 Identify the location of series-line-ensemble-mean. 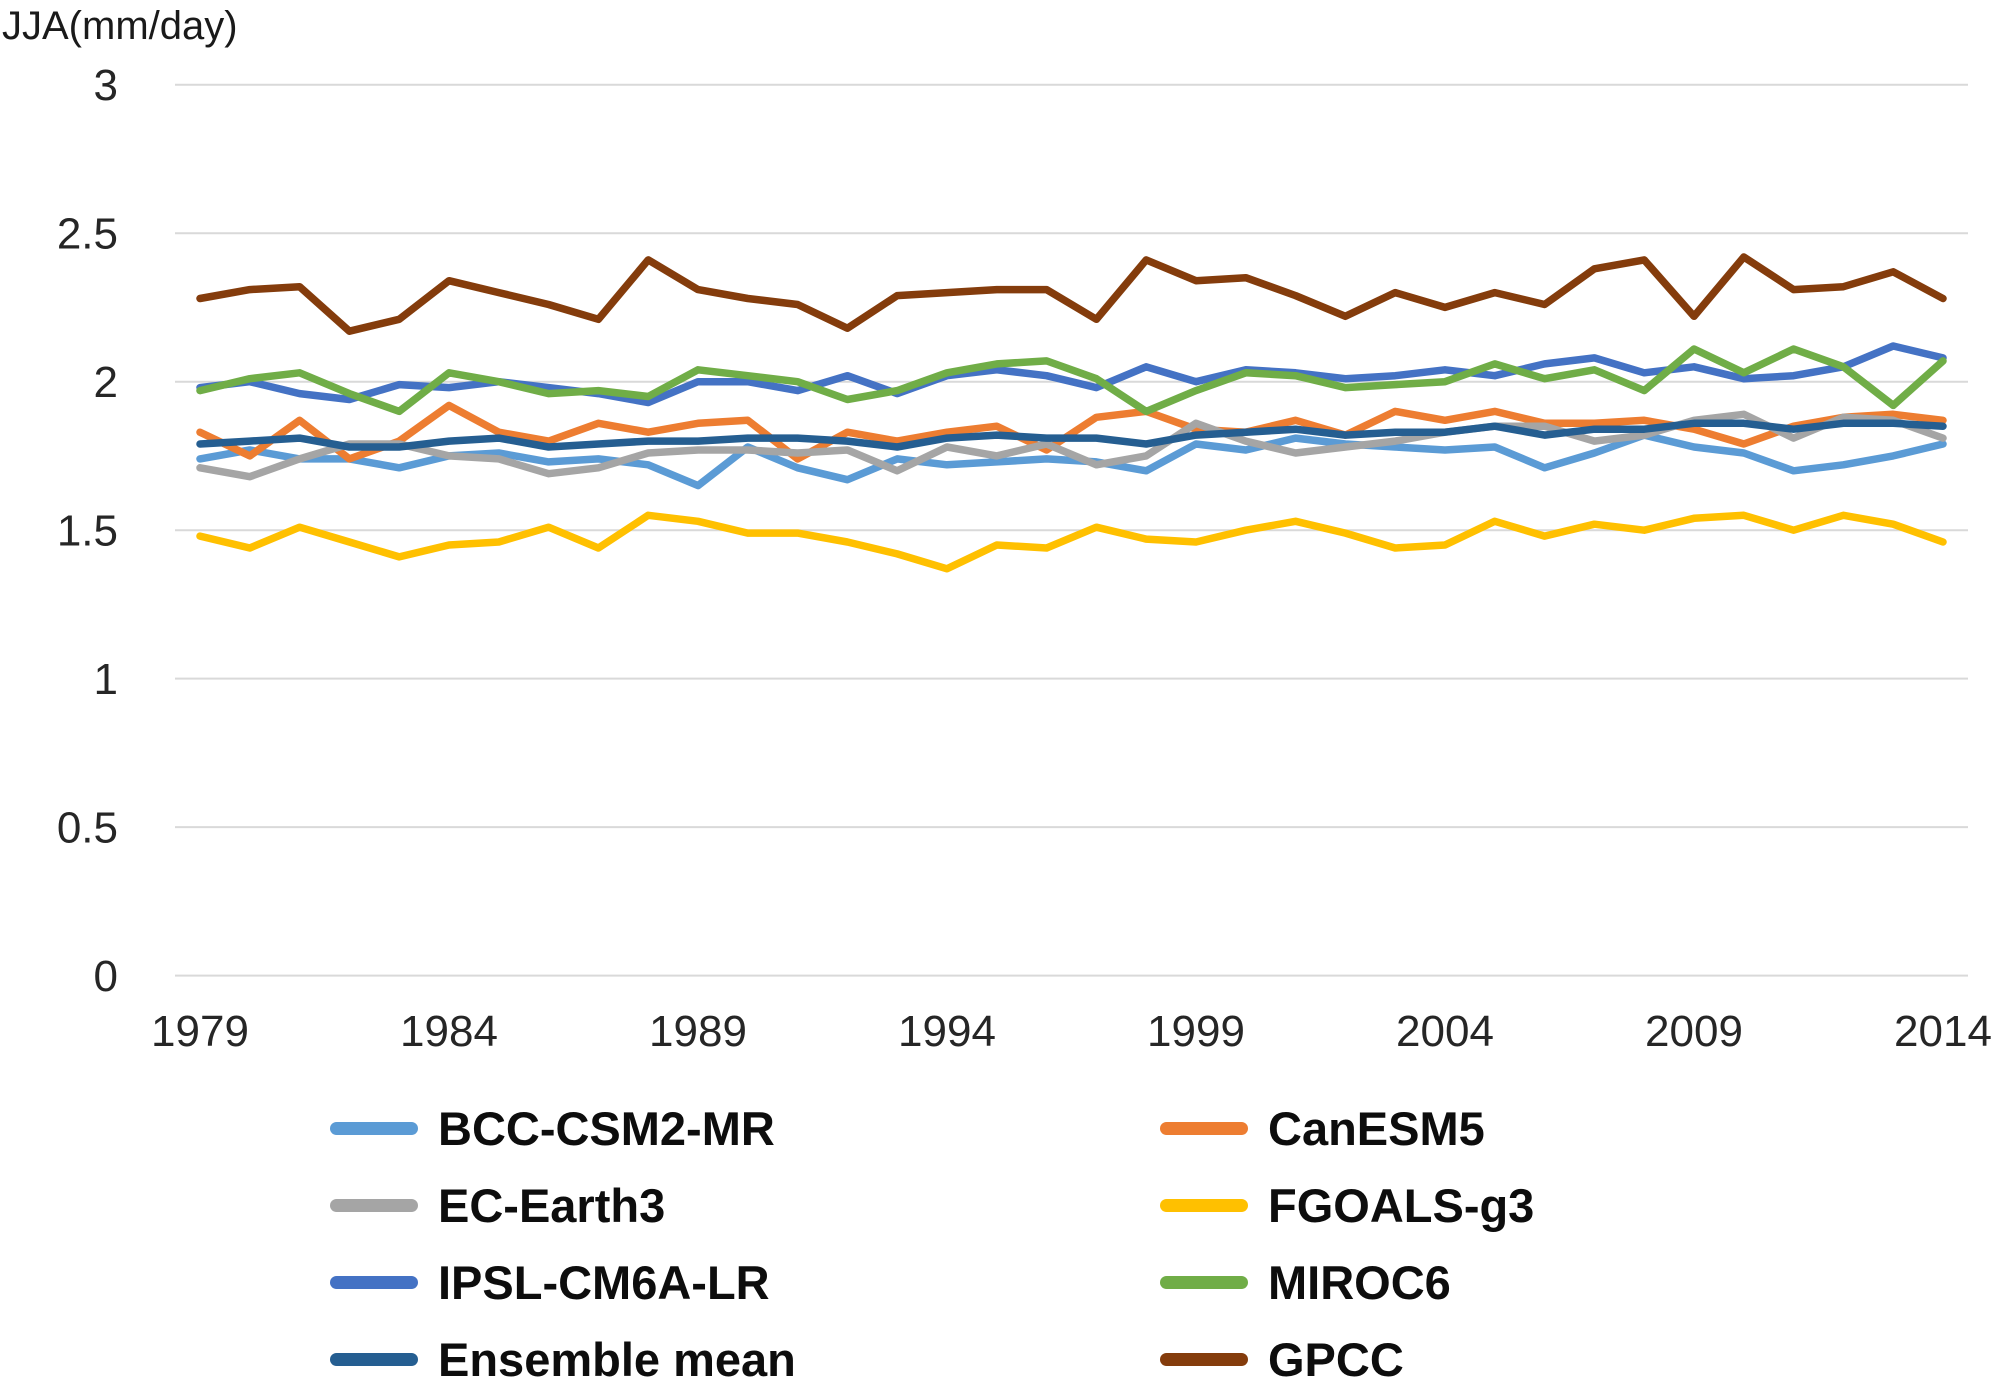
(1071, 435).